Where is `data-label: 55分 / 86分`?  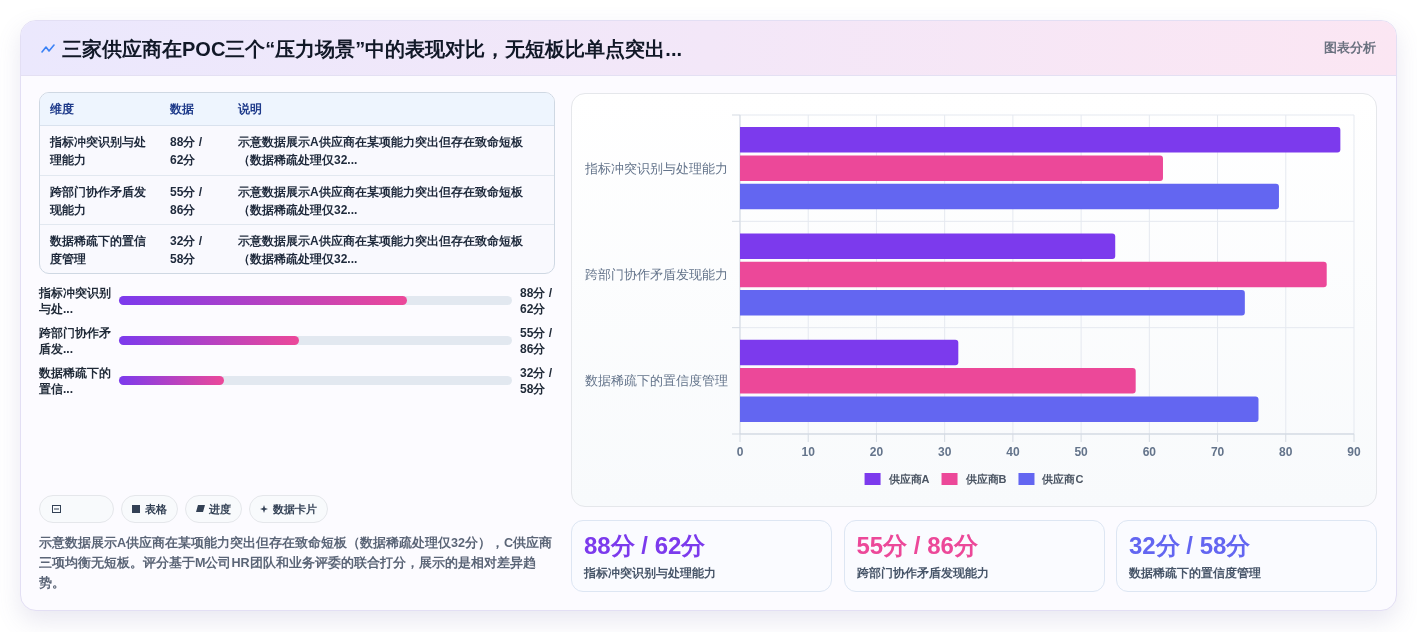
data-label: 55分 / 86分 is located at coordinates (536, 341).